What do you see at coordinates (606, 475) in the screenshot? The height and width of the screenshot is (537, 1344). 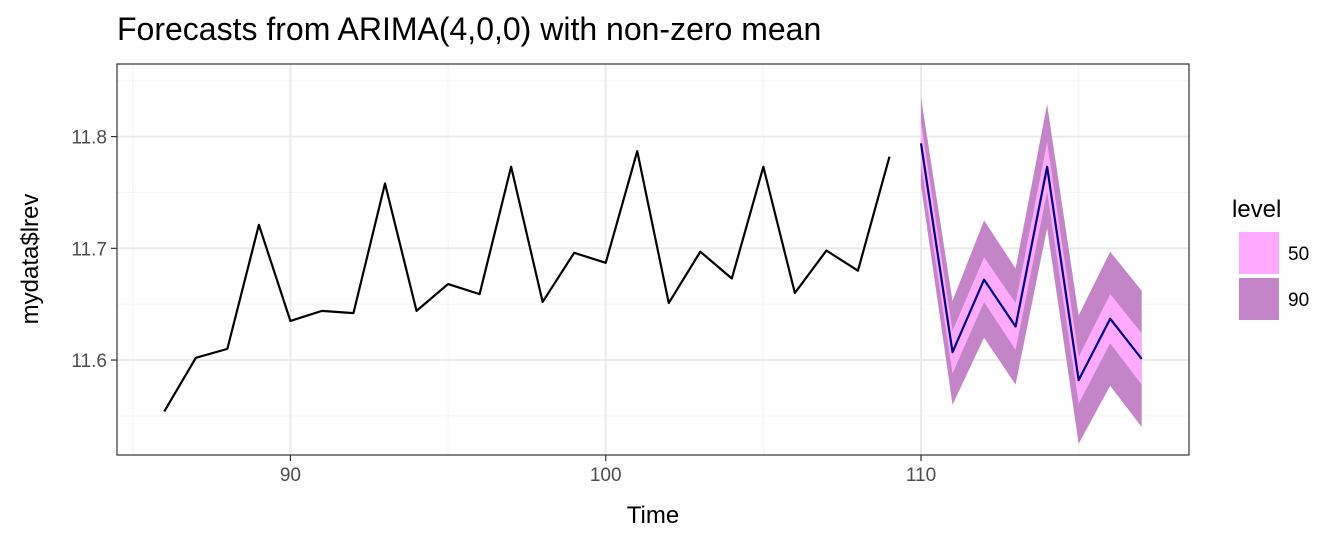 I see `x-tick-label: 100` at bounding box center [606, 475].